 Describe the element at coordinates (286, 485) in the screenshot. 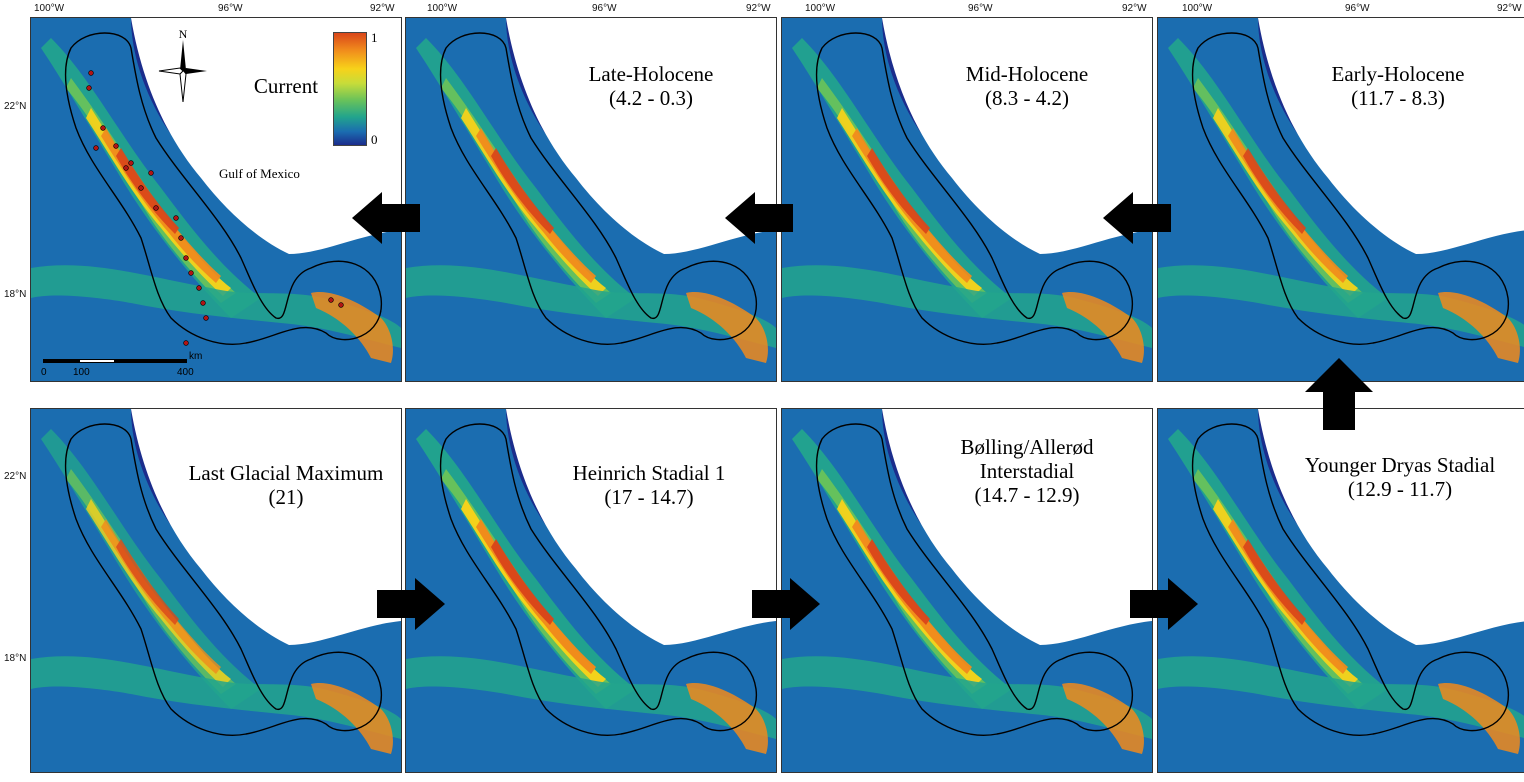

I see `panel-title: Last Glacial Maximum (21)` at that location.